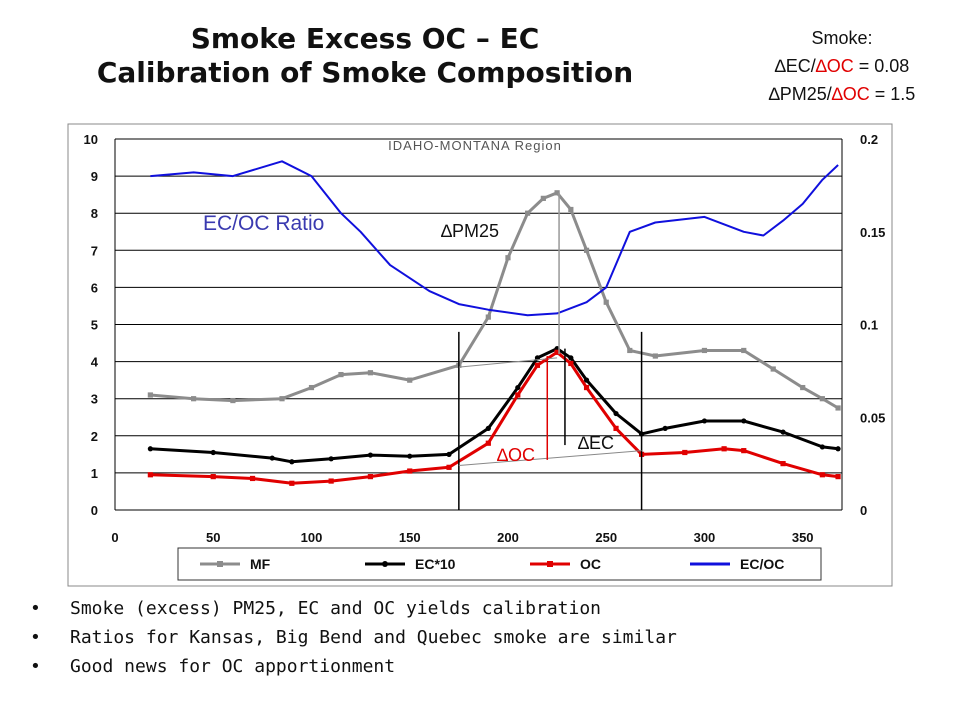 This screenshot has width=960, height=720. What do you see at coordinates (762, 564) in the screenshot?
I see `legend-label: EC/OC` at bounding box center [762, 564].